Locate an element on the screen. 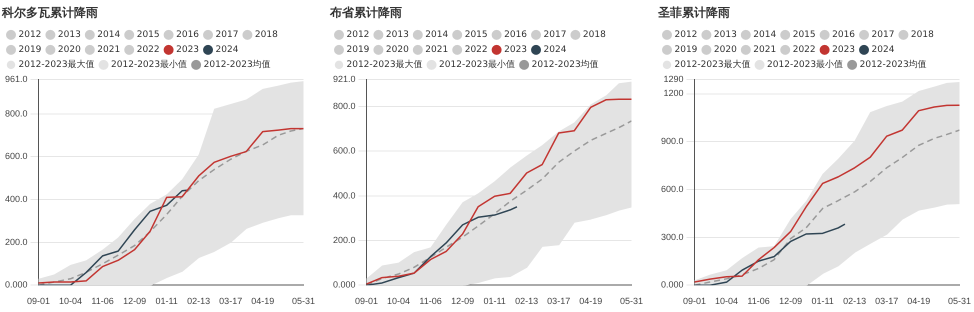  y-tick-label: 961.0 is located at coordinates (16, 79).